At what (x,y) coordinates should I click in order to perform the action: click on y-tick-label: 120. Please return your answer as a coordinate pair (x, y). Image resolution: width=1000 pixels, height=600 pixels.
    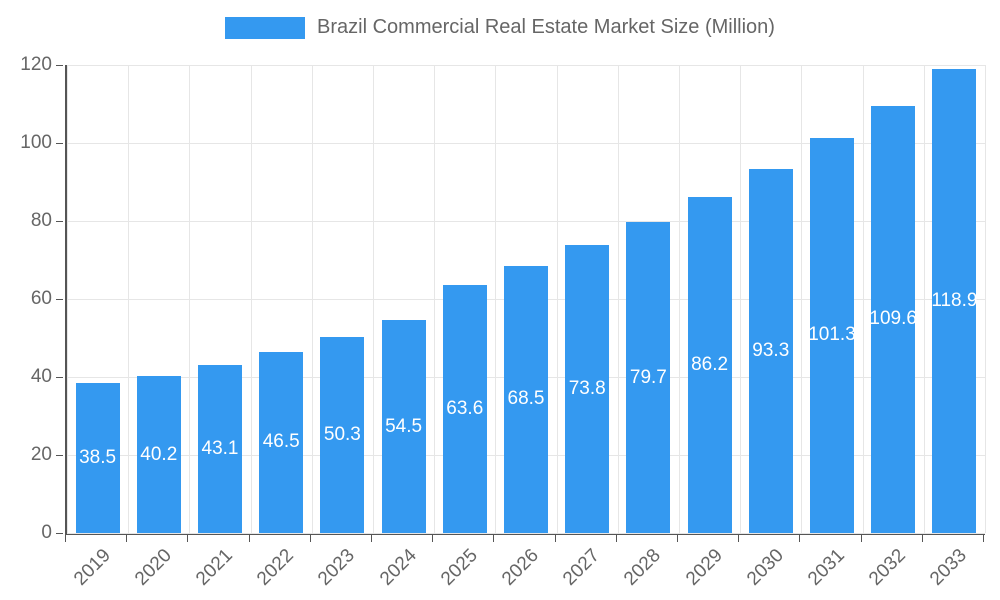
    Looking at the image, I should click on (36, 64).